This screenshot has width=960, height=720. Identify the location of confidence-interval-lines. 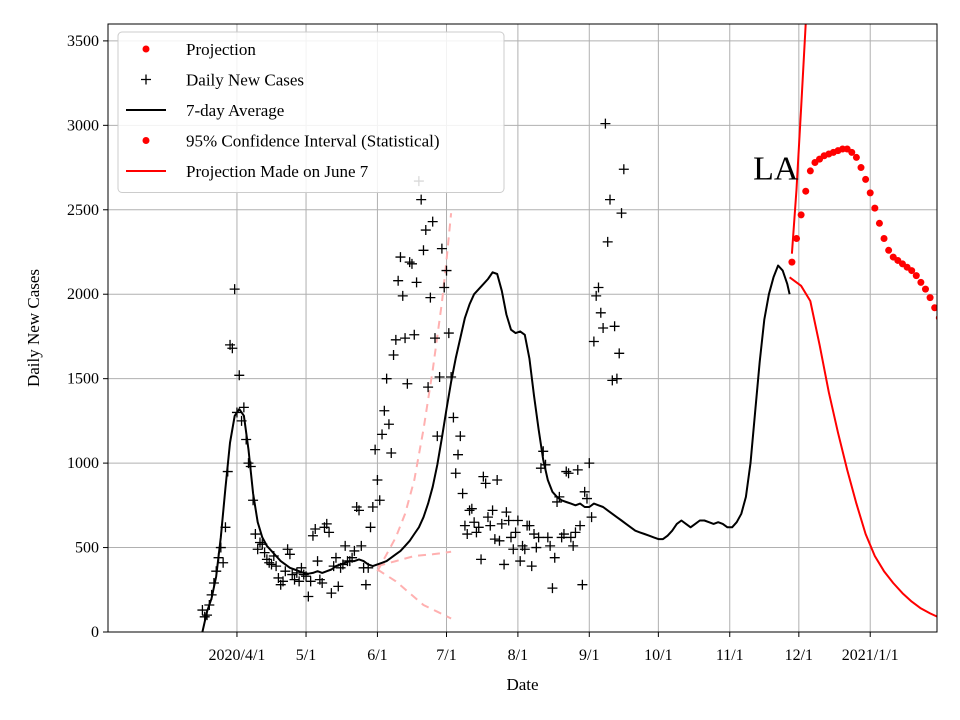
(414, 416).